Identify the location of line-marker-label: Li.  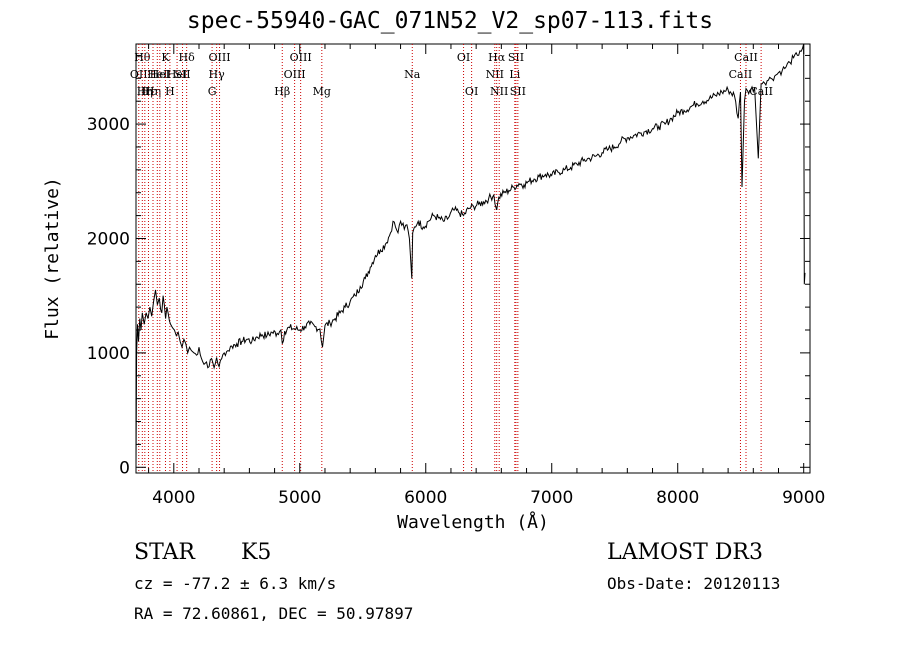
(514, 74).